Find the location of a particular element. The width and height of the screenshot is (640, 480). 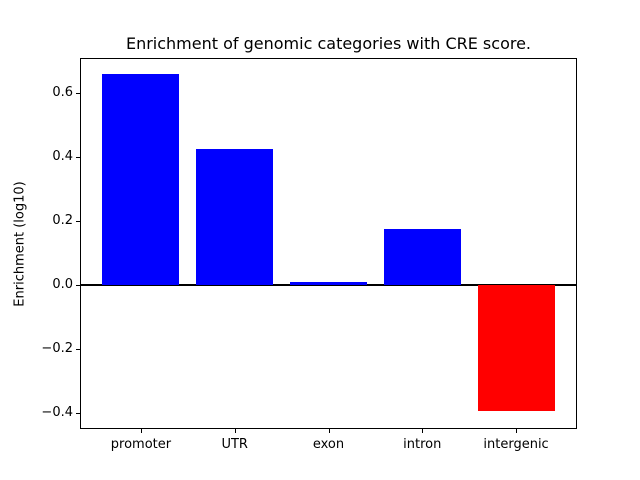

bar-exon is located at coordinates (328, 283).